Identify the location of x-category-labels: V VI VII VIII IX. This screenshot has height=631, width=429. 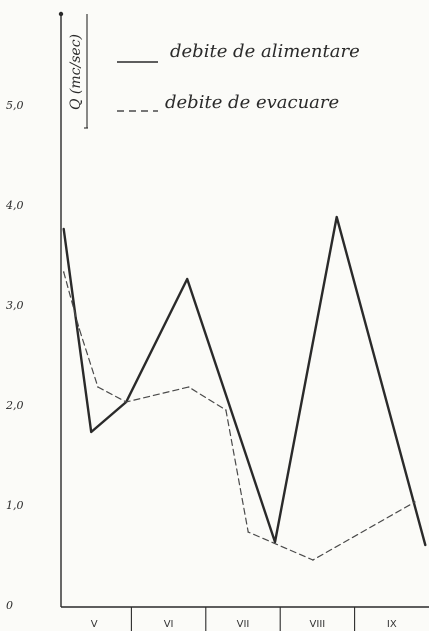
(244, 624).